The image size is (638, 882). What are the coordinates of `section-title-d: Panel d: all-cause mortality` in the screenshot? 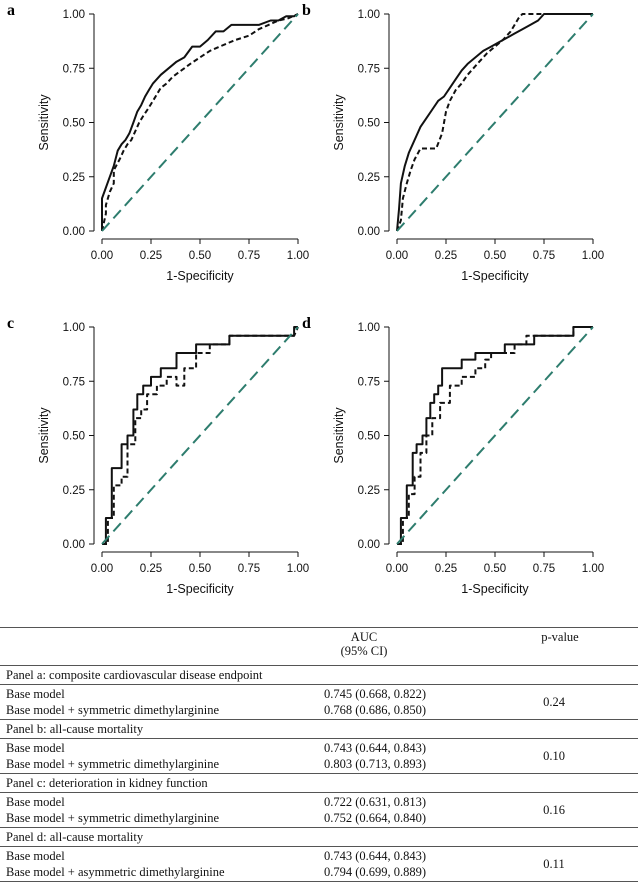 It's located at (319, 837).